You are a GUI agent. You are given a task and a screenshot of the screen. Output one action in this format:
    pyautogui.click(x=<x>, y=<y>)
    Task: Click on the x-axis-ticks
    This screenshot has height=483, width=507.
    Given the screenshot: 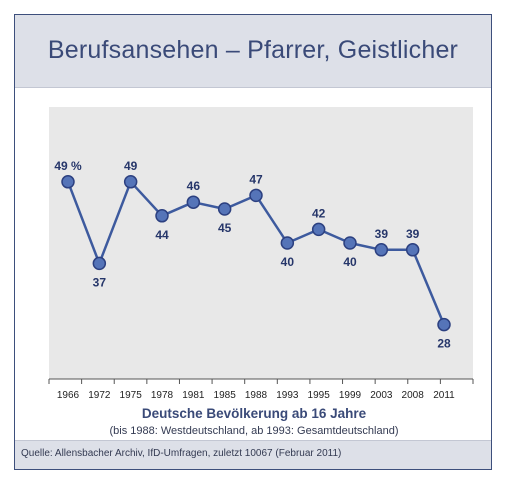 What is the action you would take?
    pyautogui.click(x=261, y=381)
    